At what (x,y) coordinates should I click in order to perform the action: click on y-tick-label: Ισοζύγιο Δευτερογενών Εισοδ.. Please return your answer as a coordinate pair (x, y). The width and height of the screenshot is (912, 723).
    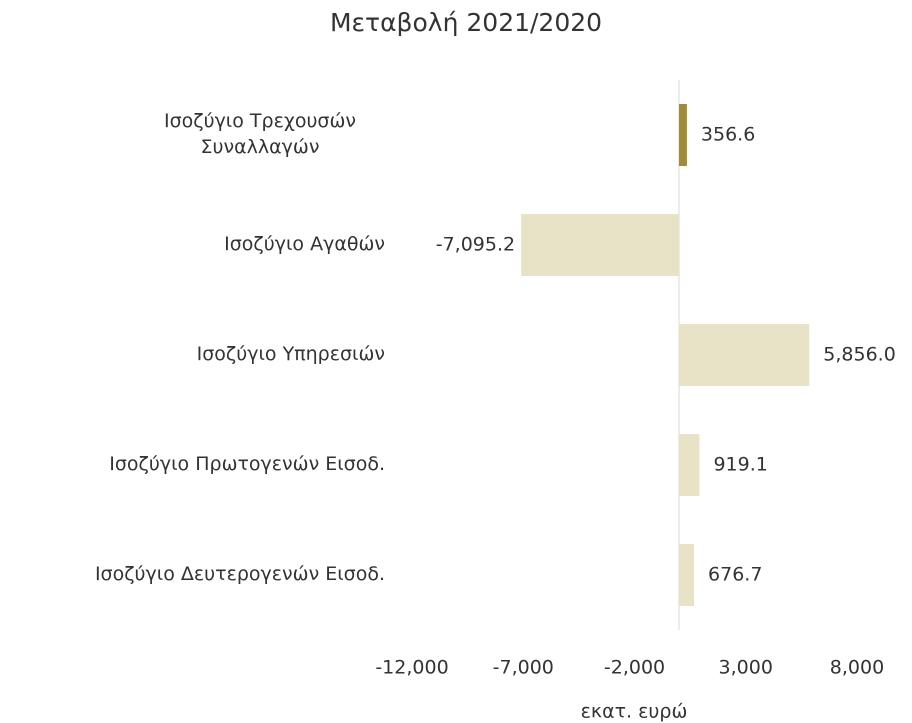
    Looking at the image, I should click on (239, 574).